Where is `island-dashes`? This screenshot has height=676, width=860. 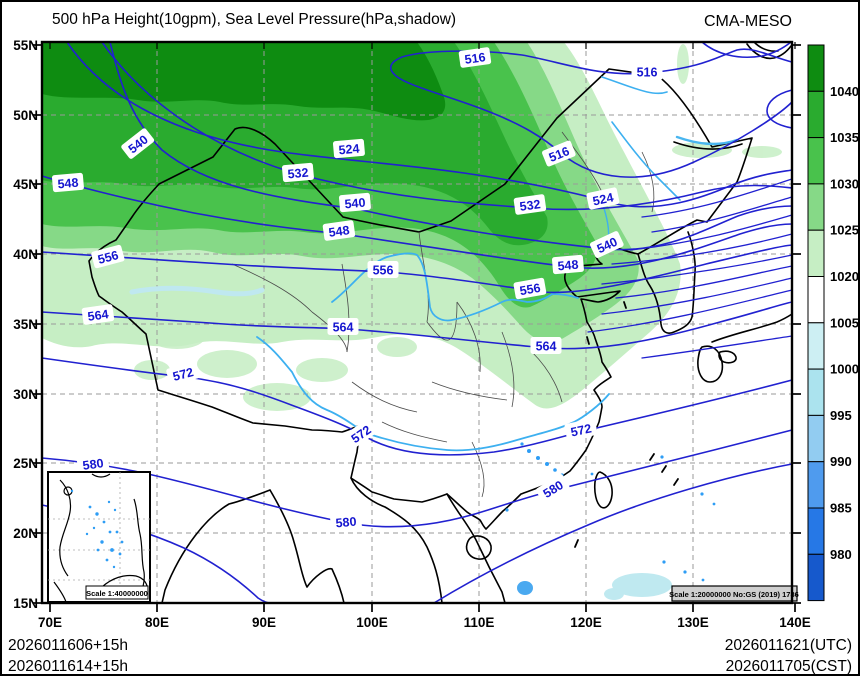
island-dashes is located at coordinates (626, 424).